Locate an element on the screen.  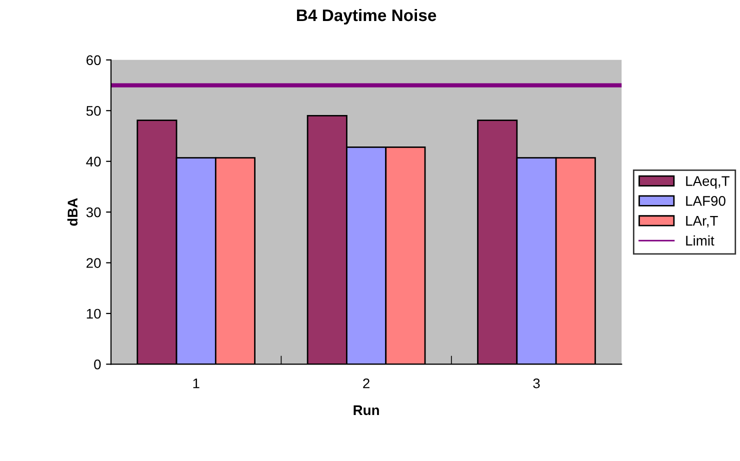
x-axis-title: Run is located at coordinates (366, 410).